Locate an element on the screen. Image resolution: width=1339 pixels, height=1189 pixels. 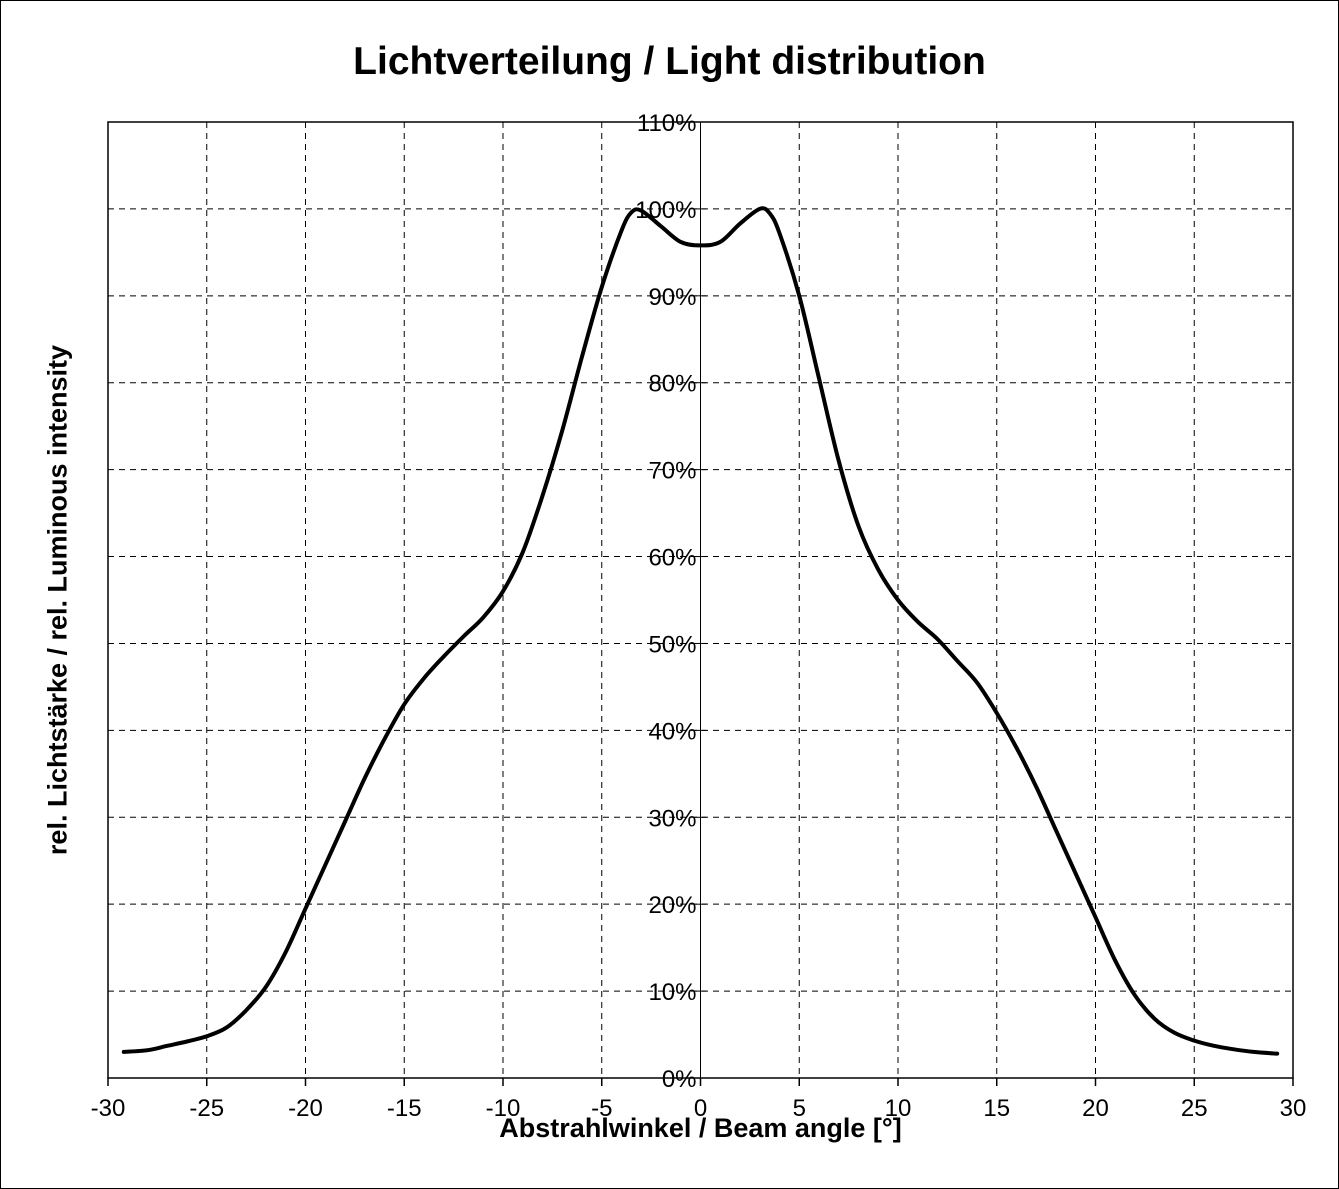
x-tick-label: -30 is located at coordinates (108, 1108).